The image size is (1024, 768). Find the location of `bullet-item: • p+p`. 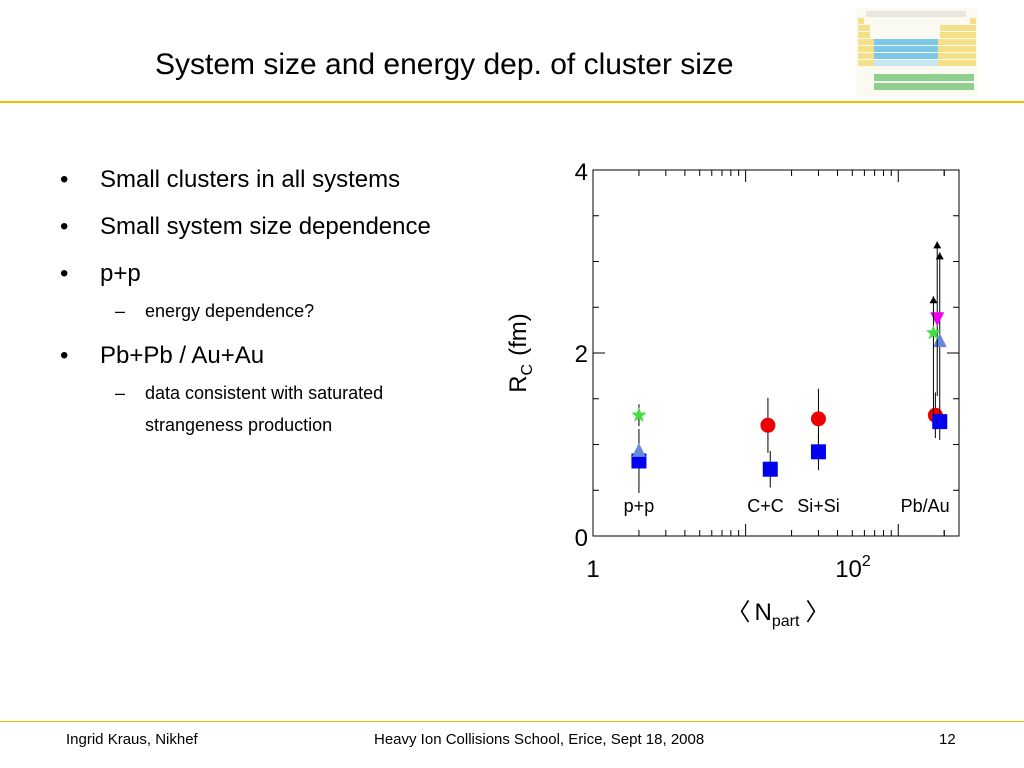

bullet-item: • p+p is located at coordinates (290, 274).